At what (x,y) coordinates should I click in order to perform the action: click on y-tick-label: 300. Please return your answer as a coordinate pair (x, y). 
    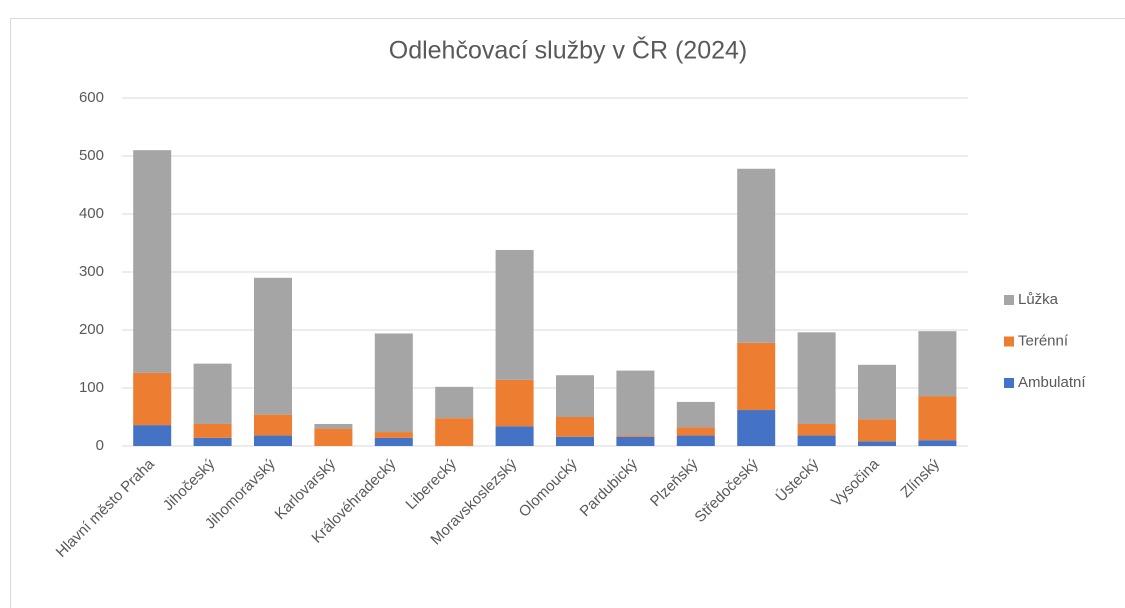
    Looking at the image, I should click on (91, 271).